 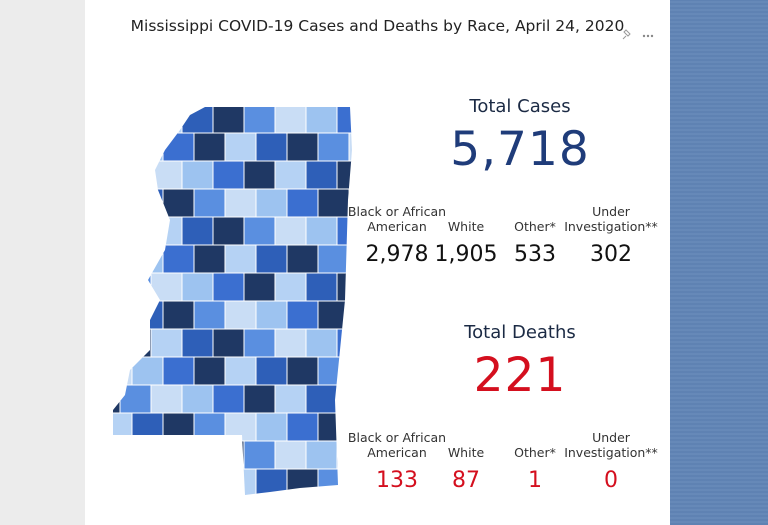 What do you see at coordinates (520, 375) in the screenshot?
I see `total-value: 221` at bounding box center [520, 375].